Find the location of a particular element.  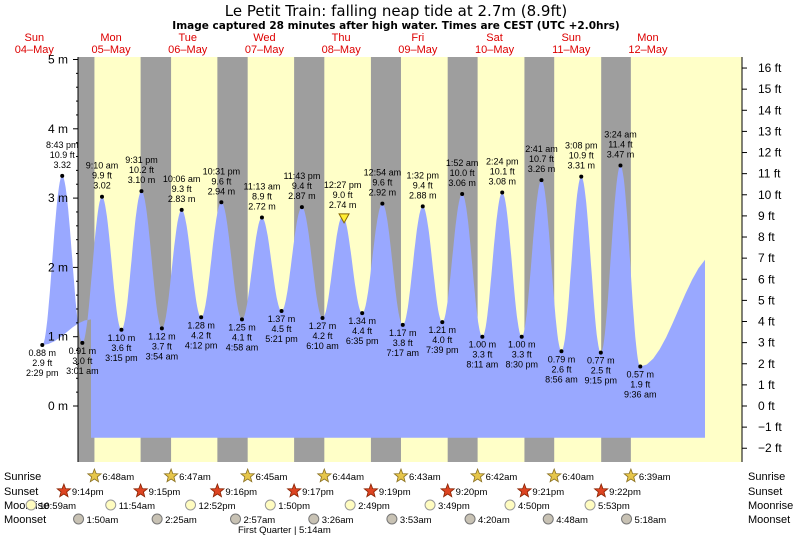

low-tide-ft: 4.2 ft is located at coordinates (322, 336).